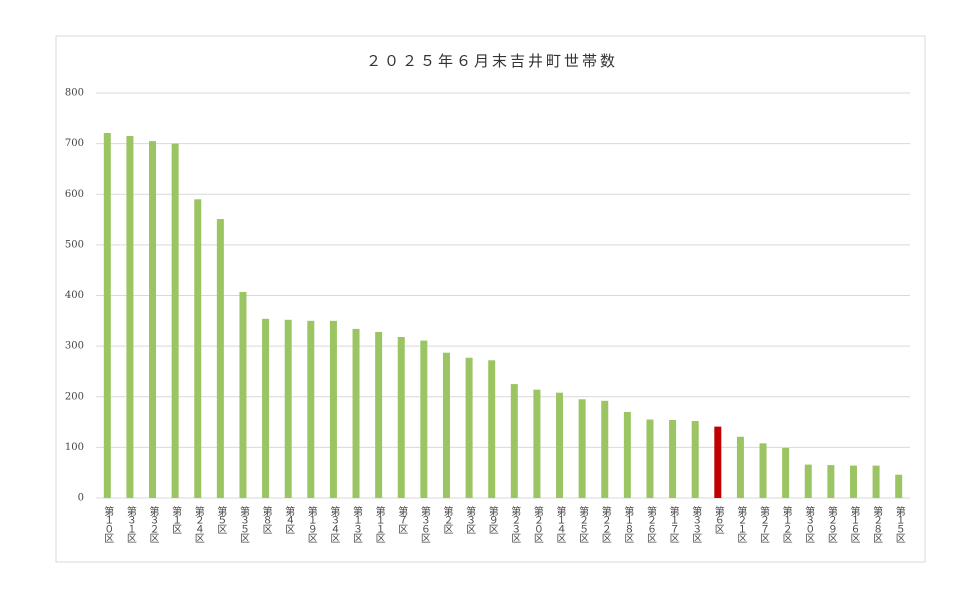 This screenshot has width=960, height=613. I want to click on y-tick-label: 600, so click(74, 194).